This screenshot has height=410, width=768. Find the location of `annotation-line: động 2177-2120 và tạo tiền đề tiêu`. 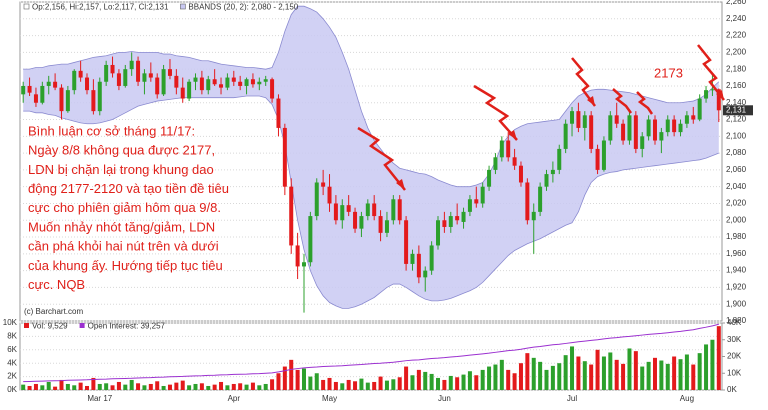

annotation-line: động 2177-2120 và tạo tiền đề tiêu is located at coordinates (128, 188).